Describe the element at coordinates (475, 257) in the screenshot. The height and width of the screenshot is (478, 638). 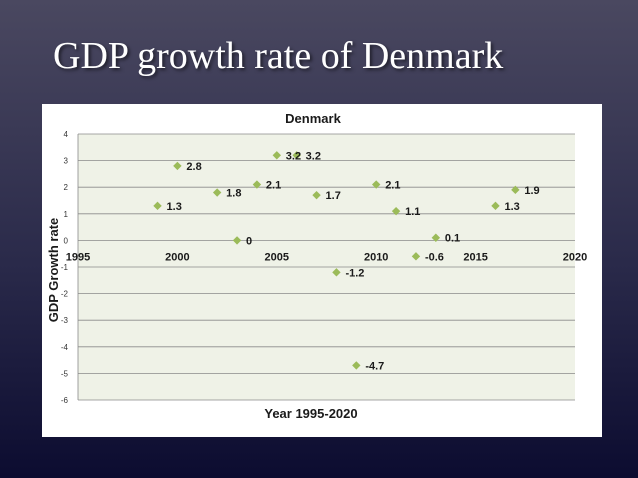
I see `x-tick-label: 2015` at that location.